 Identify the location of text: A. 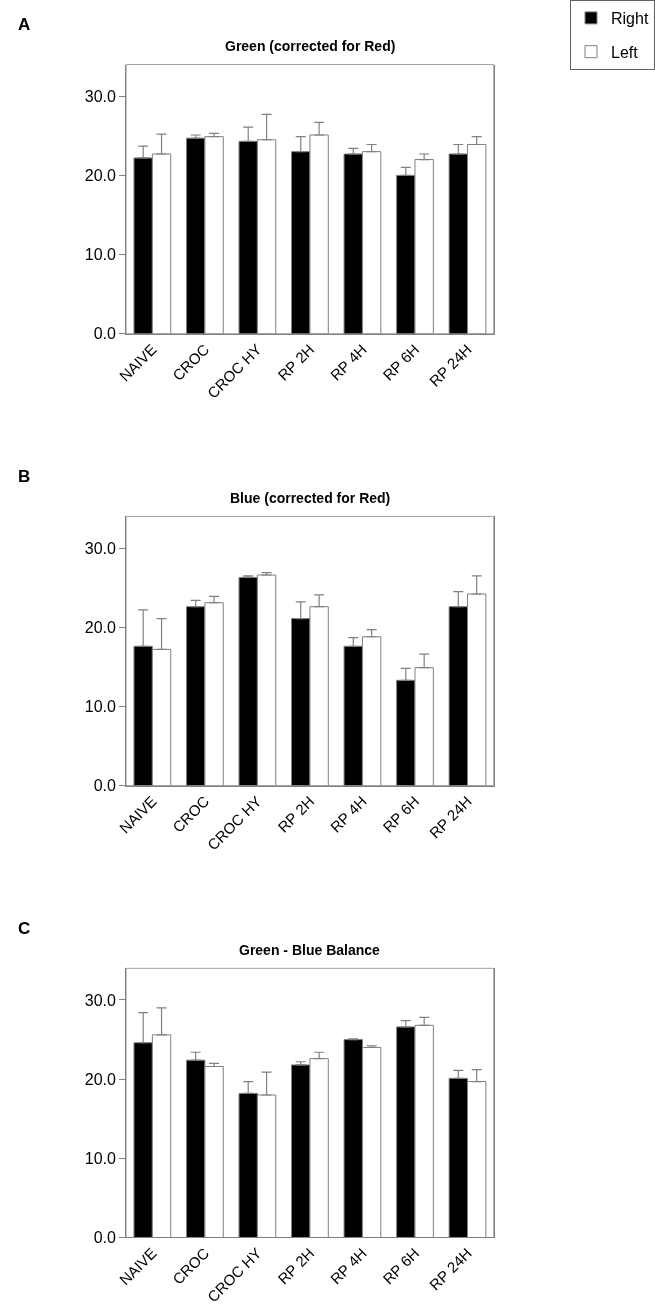
(24, 24).